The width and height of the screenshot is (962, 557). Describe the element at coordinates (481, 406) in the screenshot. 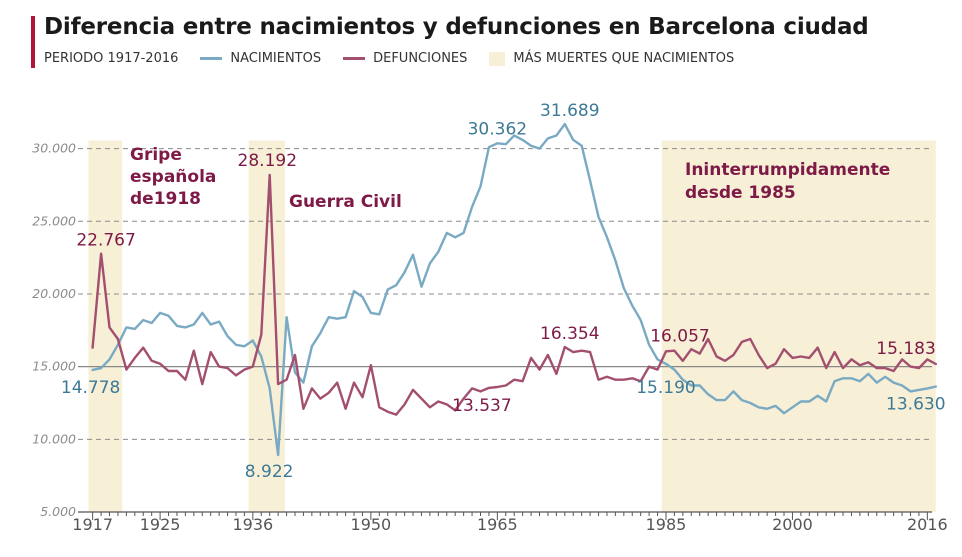

I see `data-label-deaths: 13.537` at that location.